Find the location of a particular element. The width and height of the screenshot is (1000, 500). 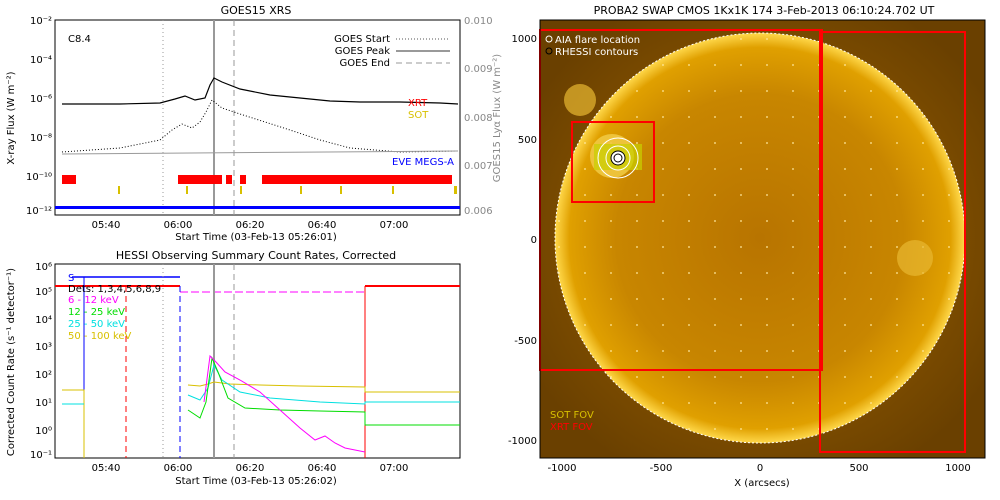

hessi-xtick: 06:20 is located at coordinates (250, 468).